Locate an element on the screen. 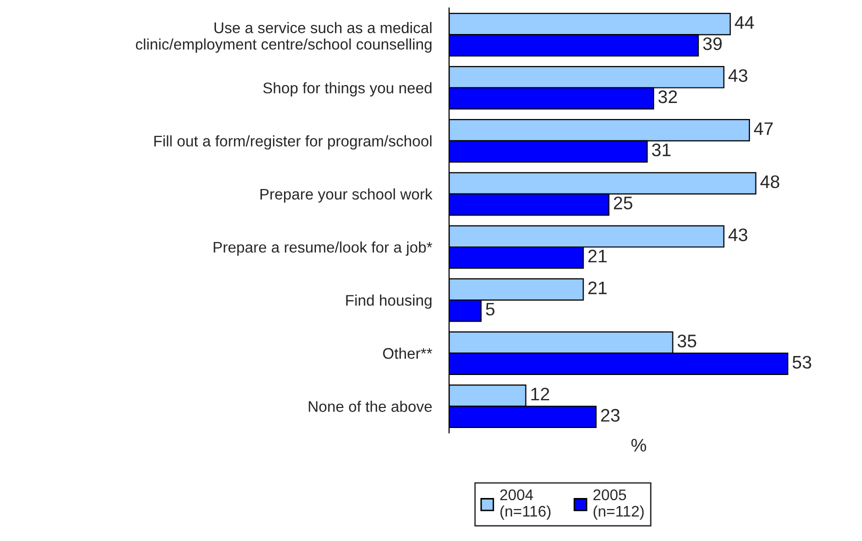 This screenshot has height=541, width=862. data-label: 39 is located at coordinates (712, 43).